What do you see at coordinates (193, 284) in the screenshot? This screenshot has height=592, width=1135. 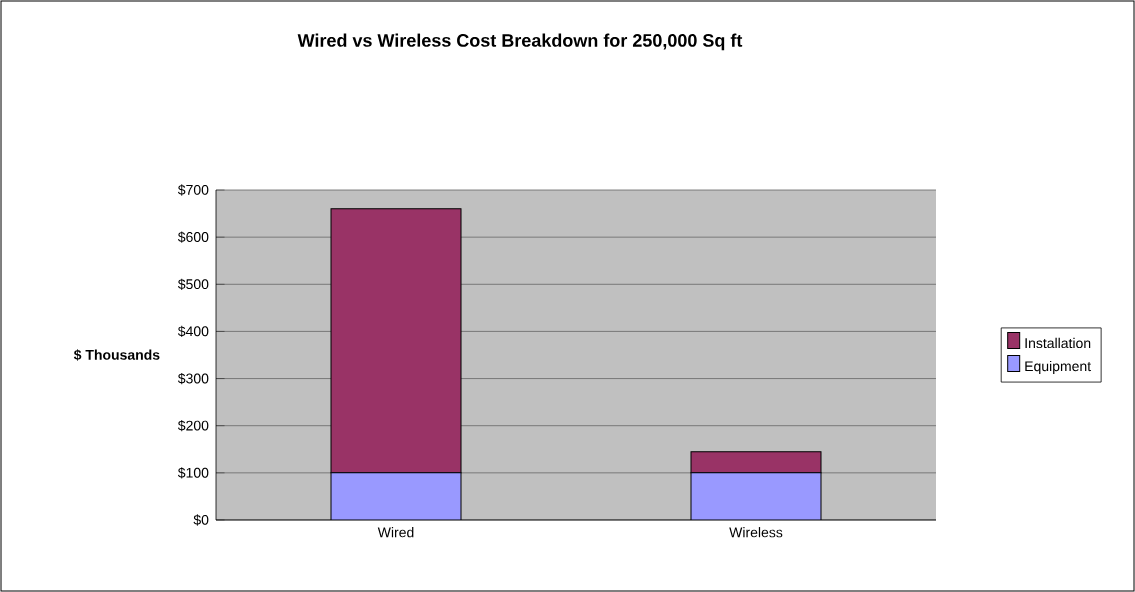 I see `y-tick-label: $500` at bounding box center [193, 284].